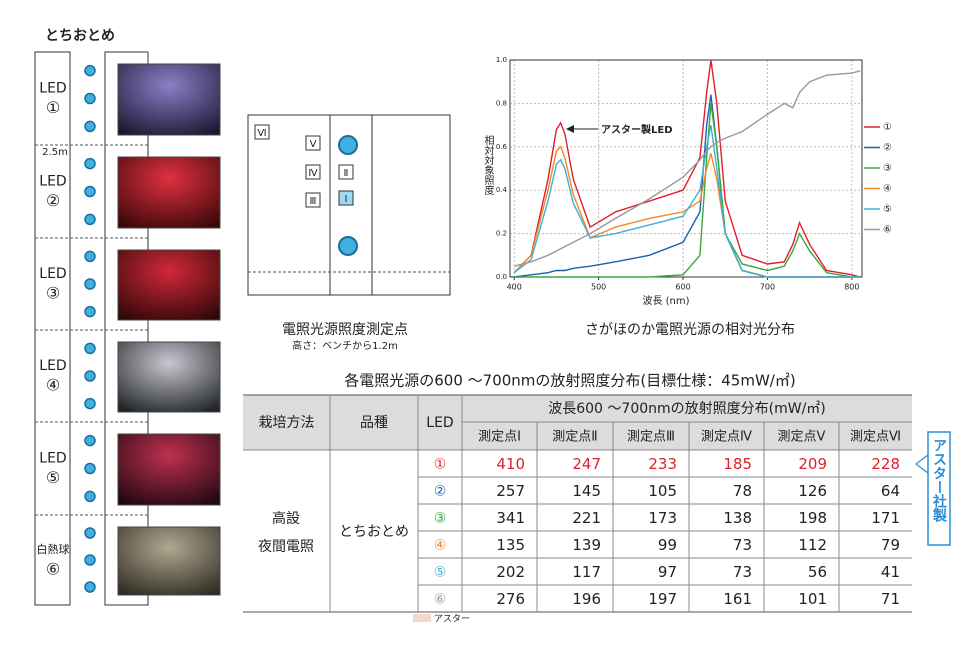 The height and width of the screenshot is (646, 979). What do you see at coordinates (510, 545) in the screenshot?
I see `cell-value: 135` at bounding box center [510, 545].